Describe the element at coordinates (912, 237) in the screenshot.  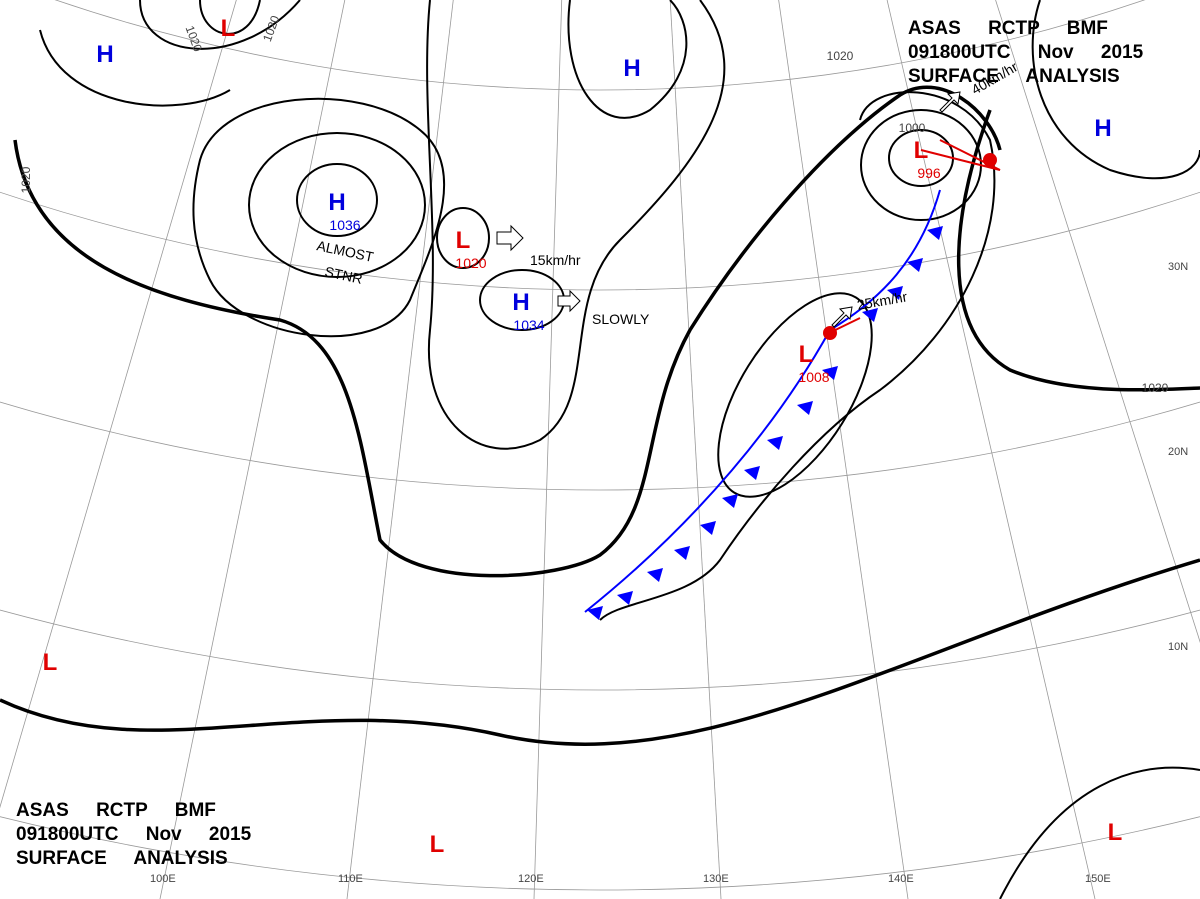
I see `warm-front` at that location.